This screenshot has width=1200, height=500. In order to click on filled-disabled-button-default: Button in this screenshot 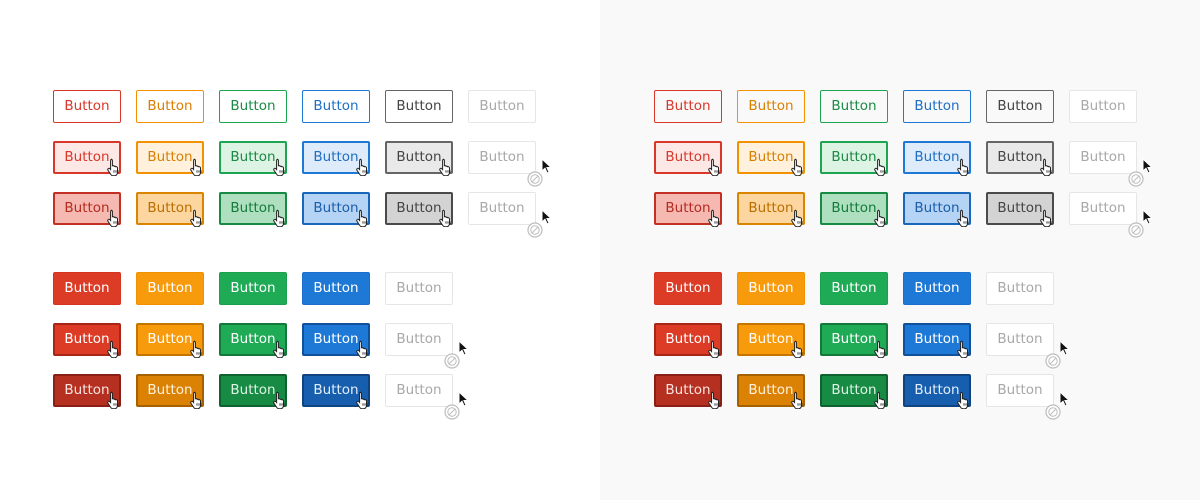, I will do `click(419, 288)`.